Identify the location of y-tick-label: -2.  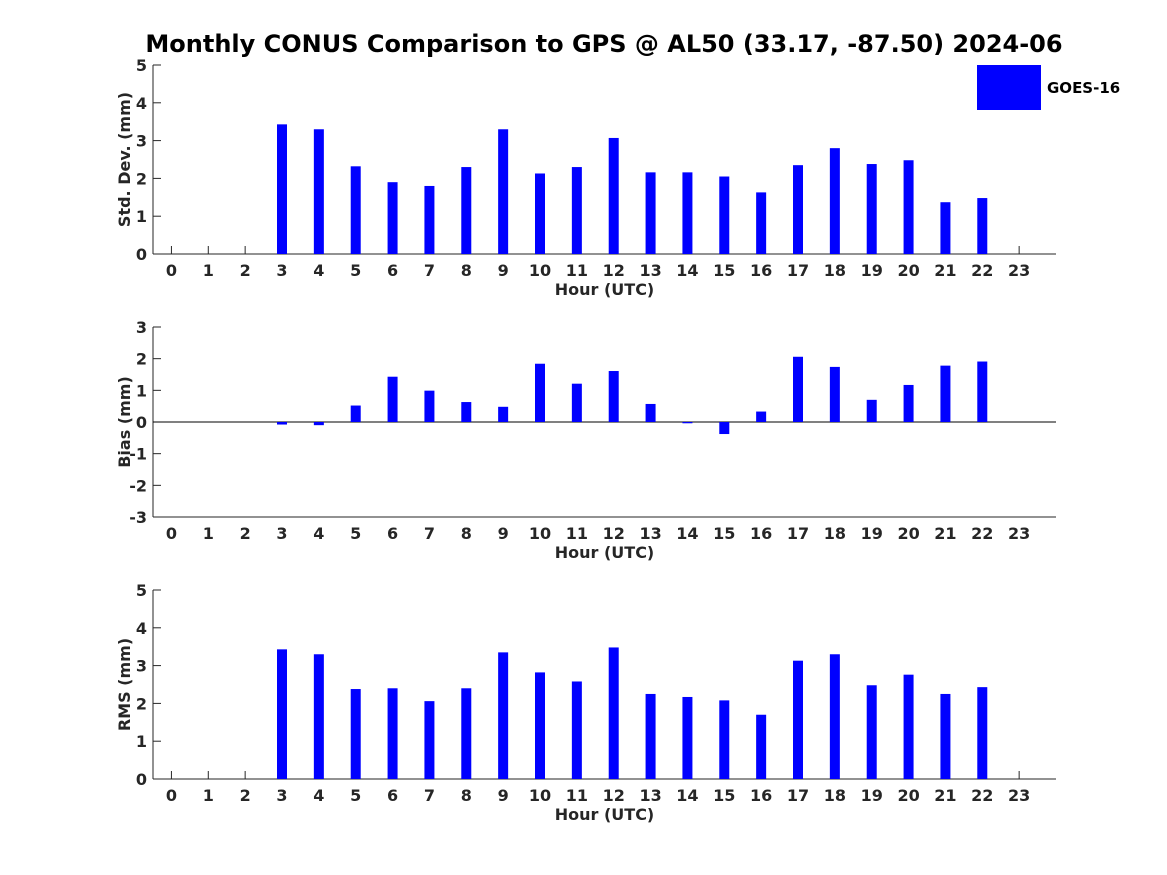
(138, 485).